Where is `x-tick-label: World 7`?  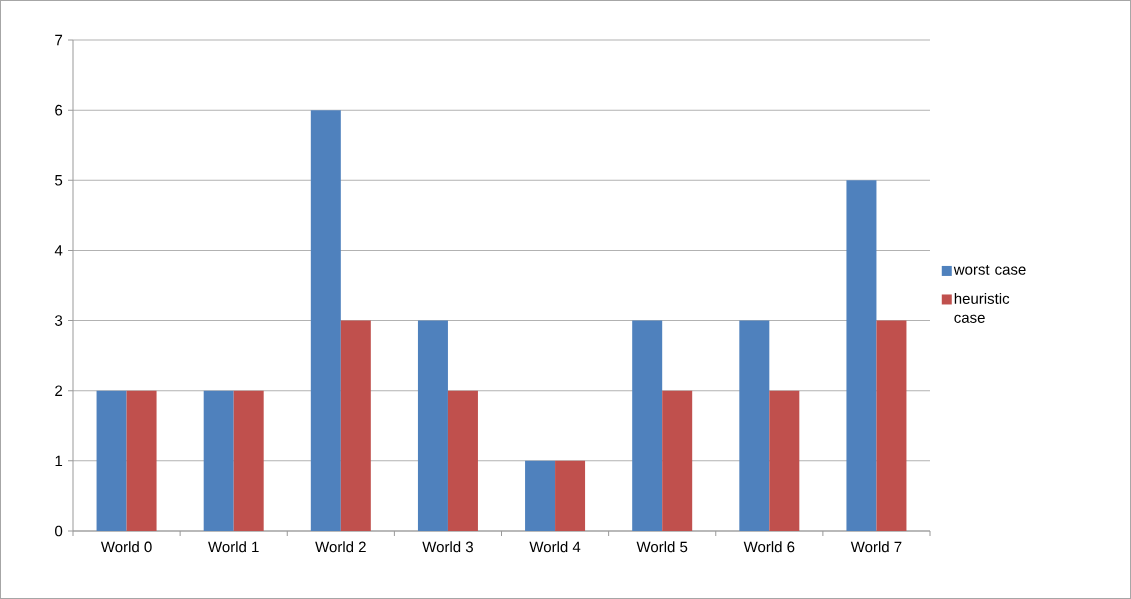 x-tick-label: World 7 is located at coordinates (876, 547).